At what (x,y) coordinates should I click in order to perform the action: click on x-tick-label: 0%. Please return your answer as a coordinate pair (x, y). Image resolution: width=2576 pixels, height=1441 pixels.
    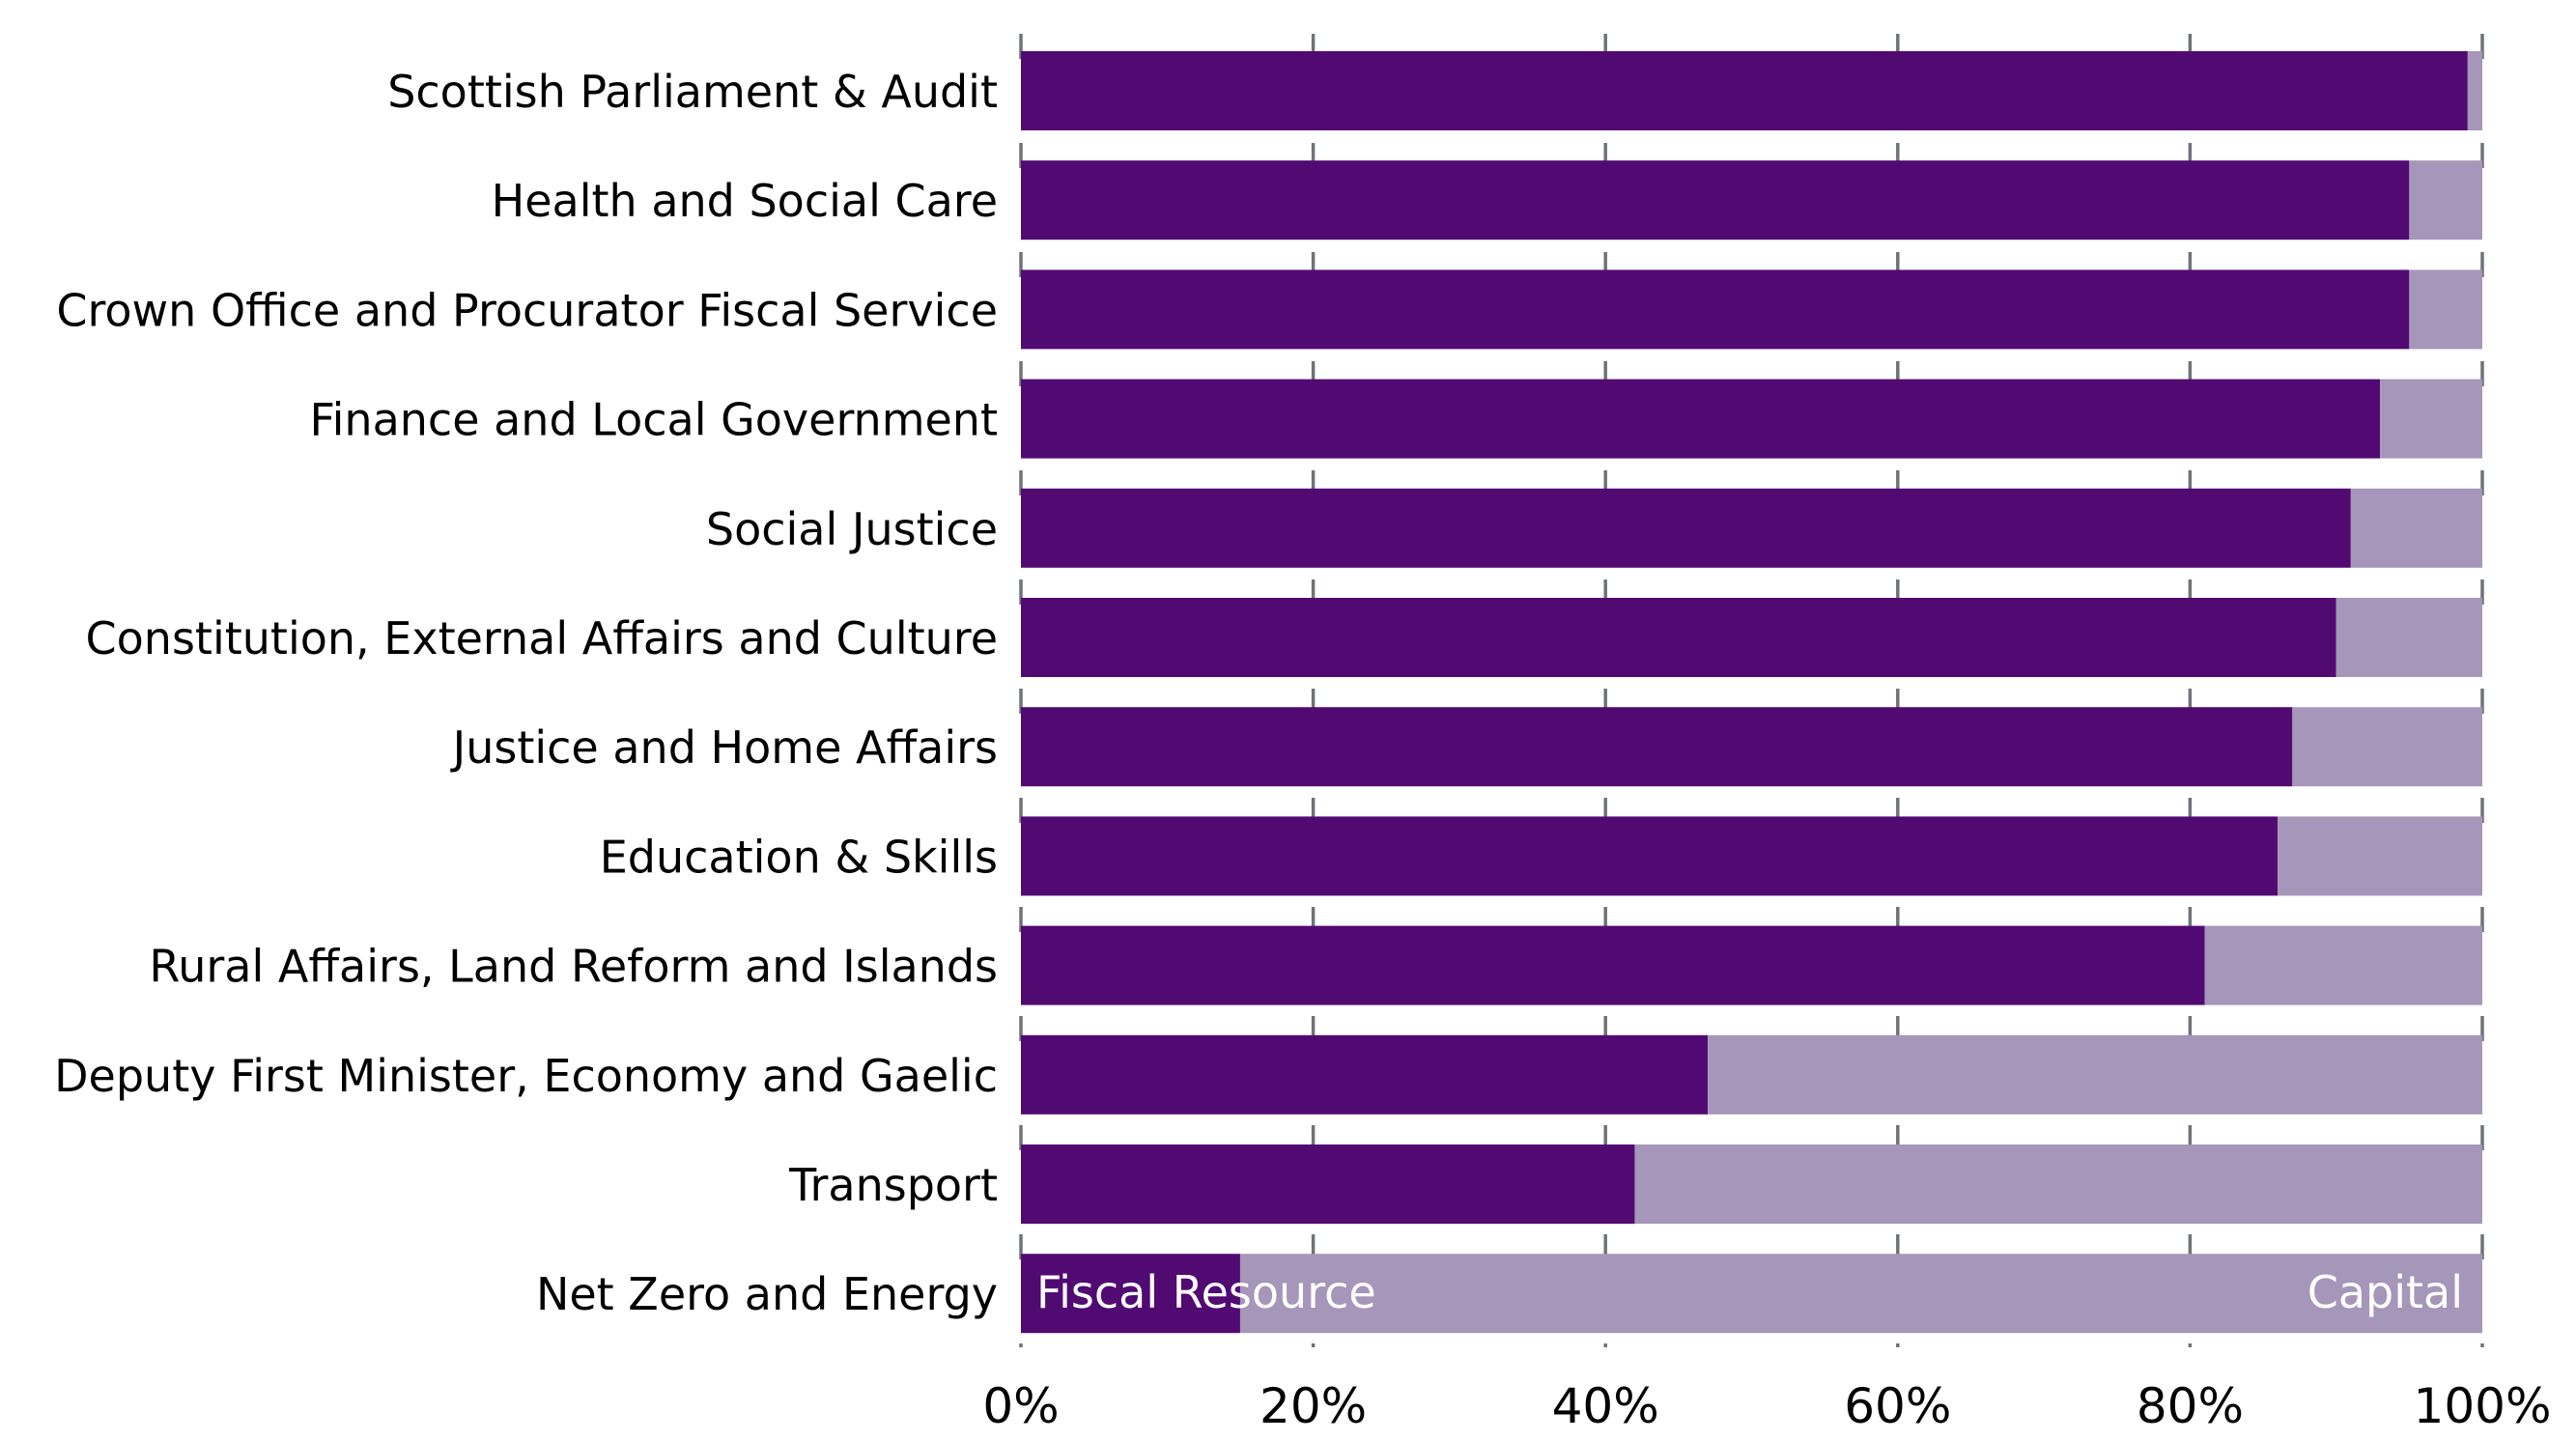
    Looking at the image, I should click on (1020, 1406).